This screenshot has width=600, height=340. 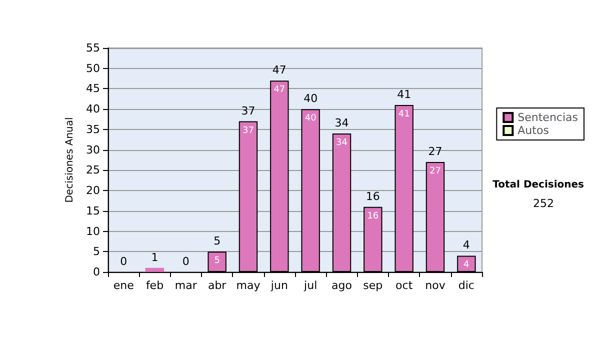 I want to click on x-tick-label: oct, so click(x=405, y=285).